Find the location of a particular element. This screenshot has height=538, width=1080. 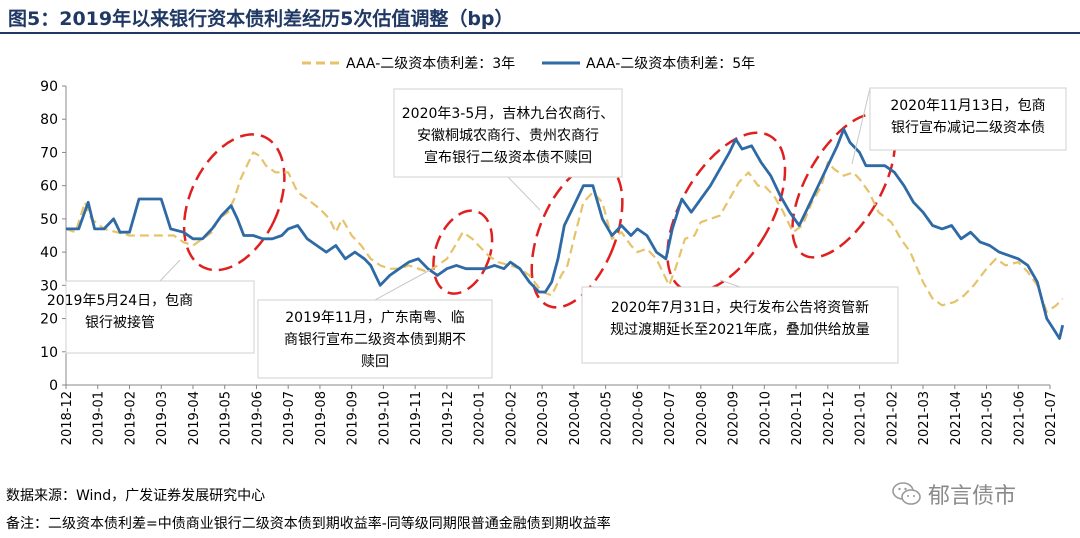

x-tick-label: 2021-06 is located at coordinates (1019, 418).